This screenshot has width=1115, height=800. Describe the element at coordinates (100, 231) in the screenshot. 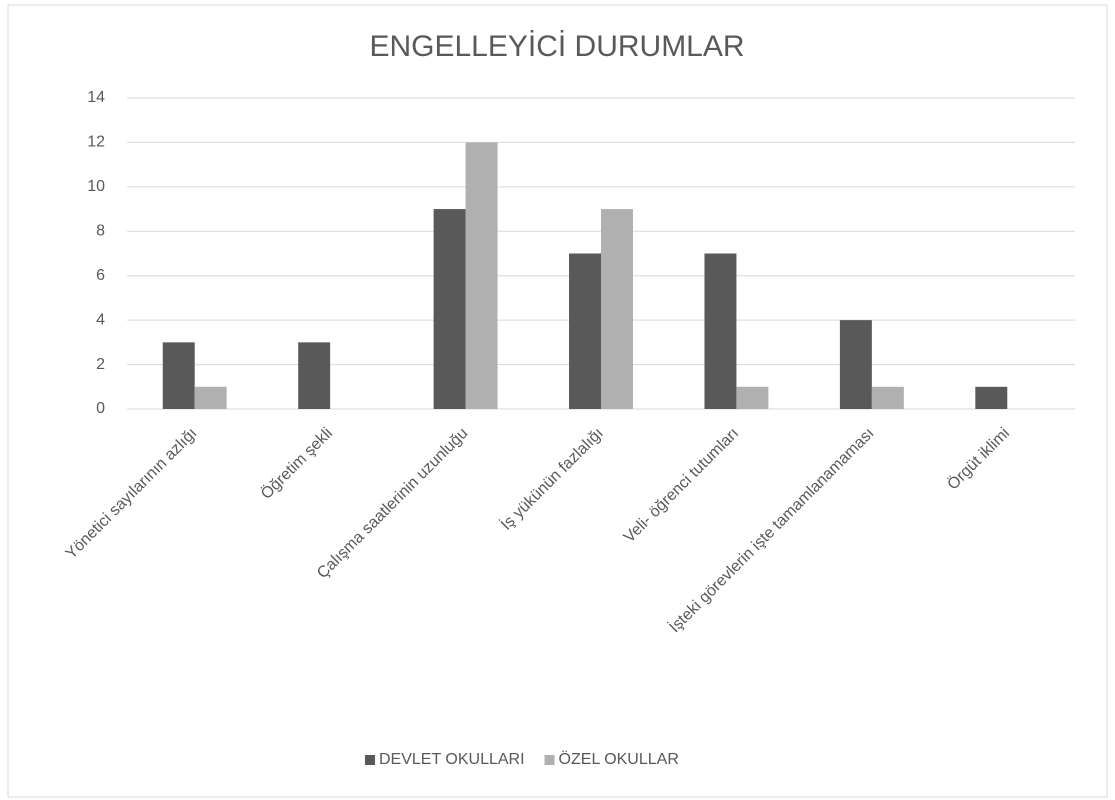

I see `y-tick-label: 8` at that location.